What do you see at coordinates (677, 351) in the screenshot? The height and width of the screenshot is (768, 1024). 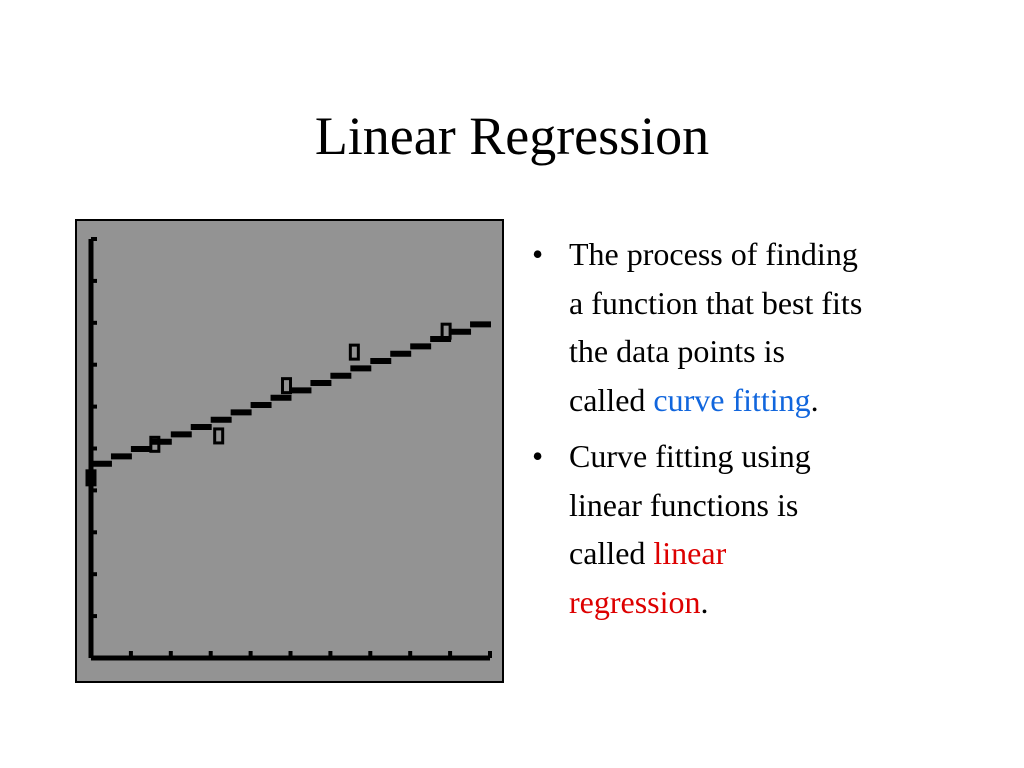 I see `bullet-line: the data points is` at bounding box center [677, 351].